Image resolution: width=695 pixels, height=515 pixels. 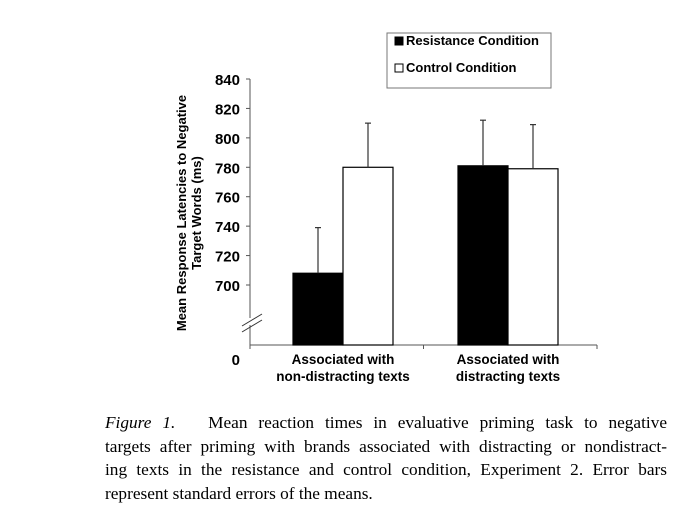 I want to click on y-tick-label-800: 800, so click(x=227, y=139).